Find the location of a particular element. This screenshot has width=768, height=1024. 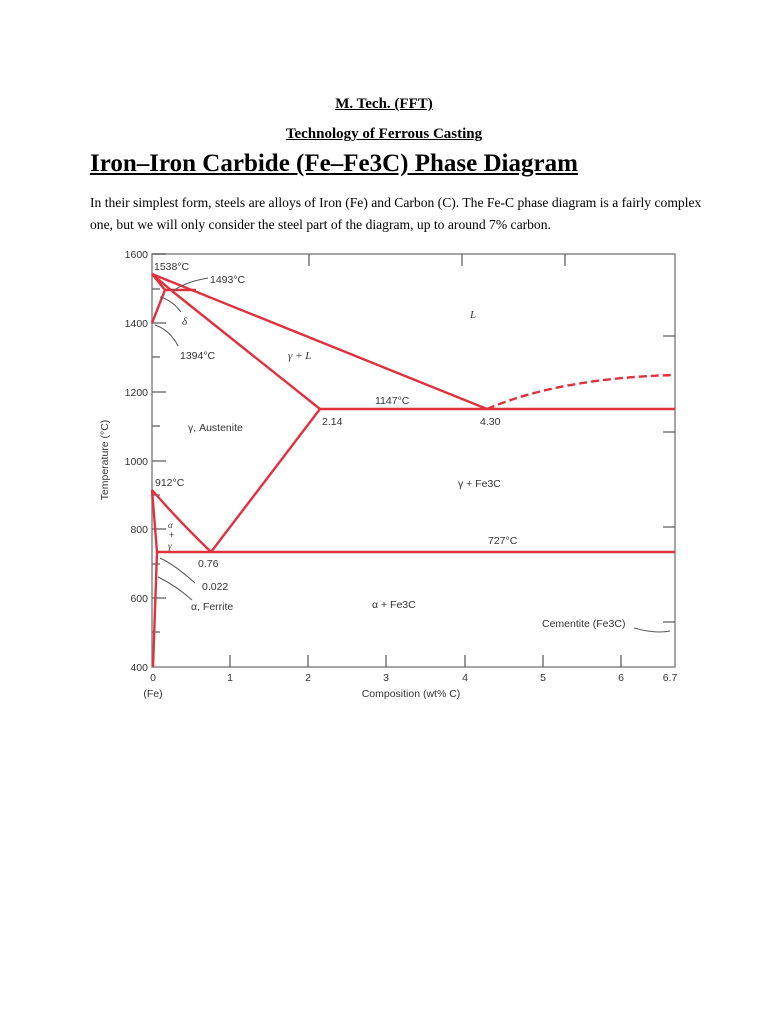

x-tick-label: 6 is located at coordinates (621, 678).